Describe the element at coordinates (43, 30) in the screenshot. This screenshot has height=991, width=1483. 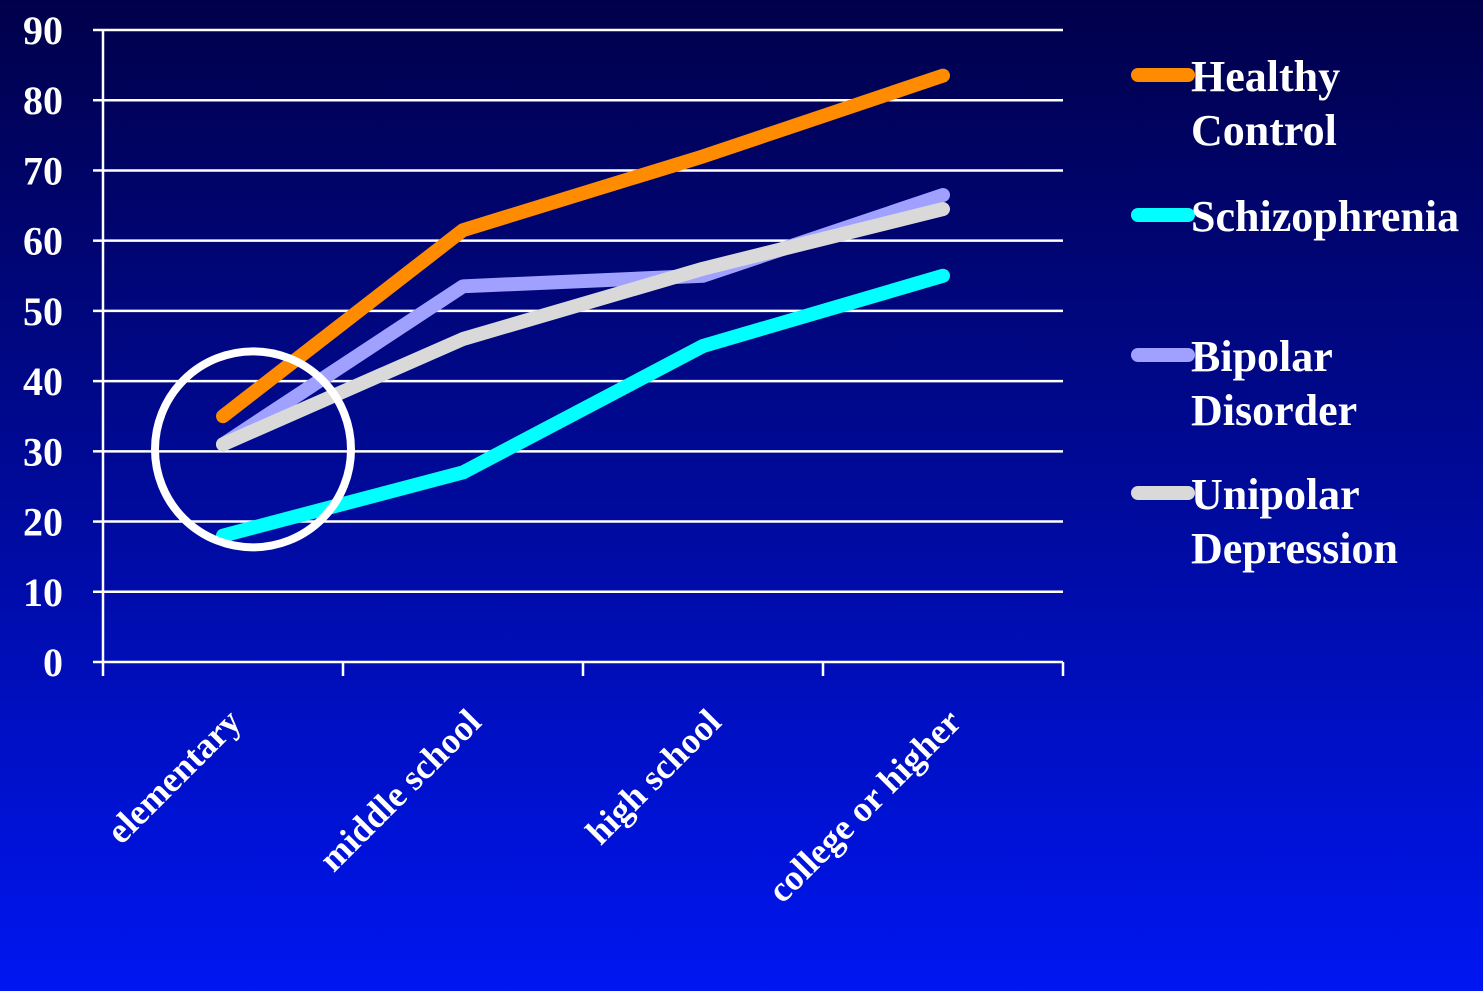
I see `y-tick-label: 90` at that location.